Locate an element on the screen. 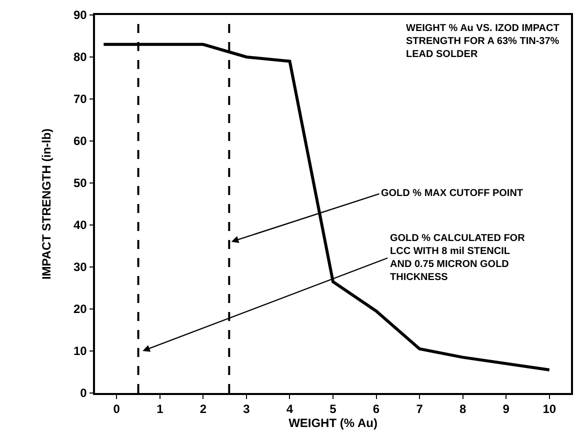  x-axis-title: WEIGHT (% Au) is located at coordinates (333, 423).